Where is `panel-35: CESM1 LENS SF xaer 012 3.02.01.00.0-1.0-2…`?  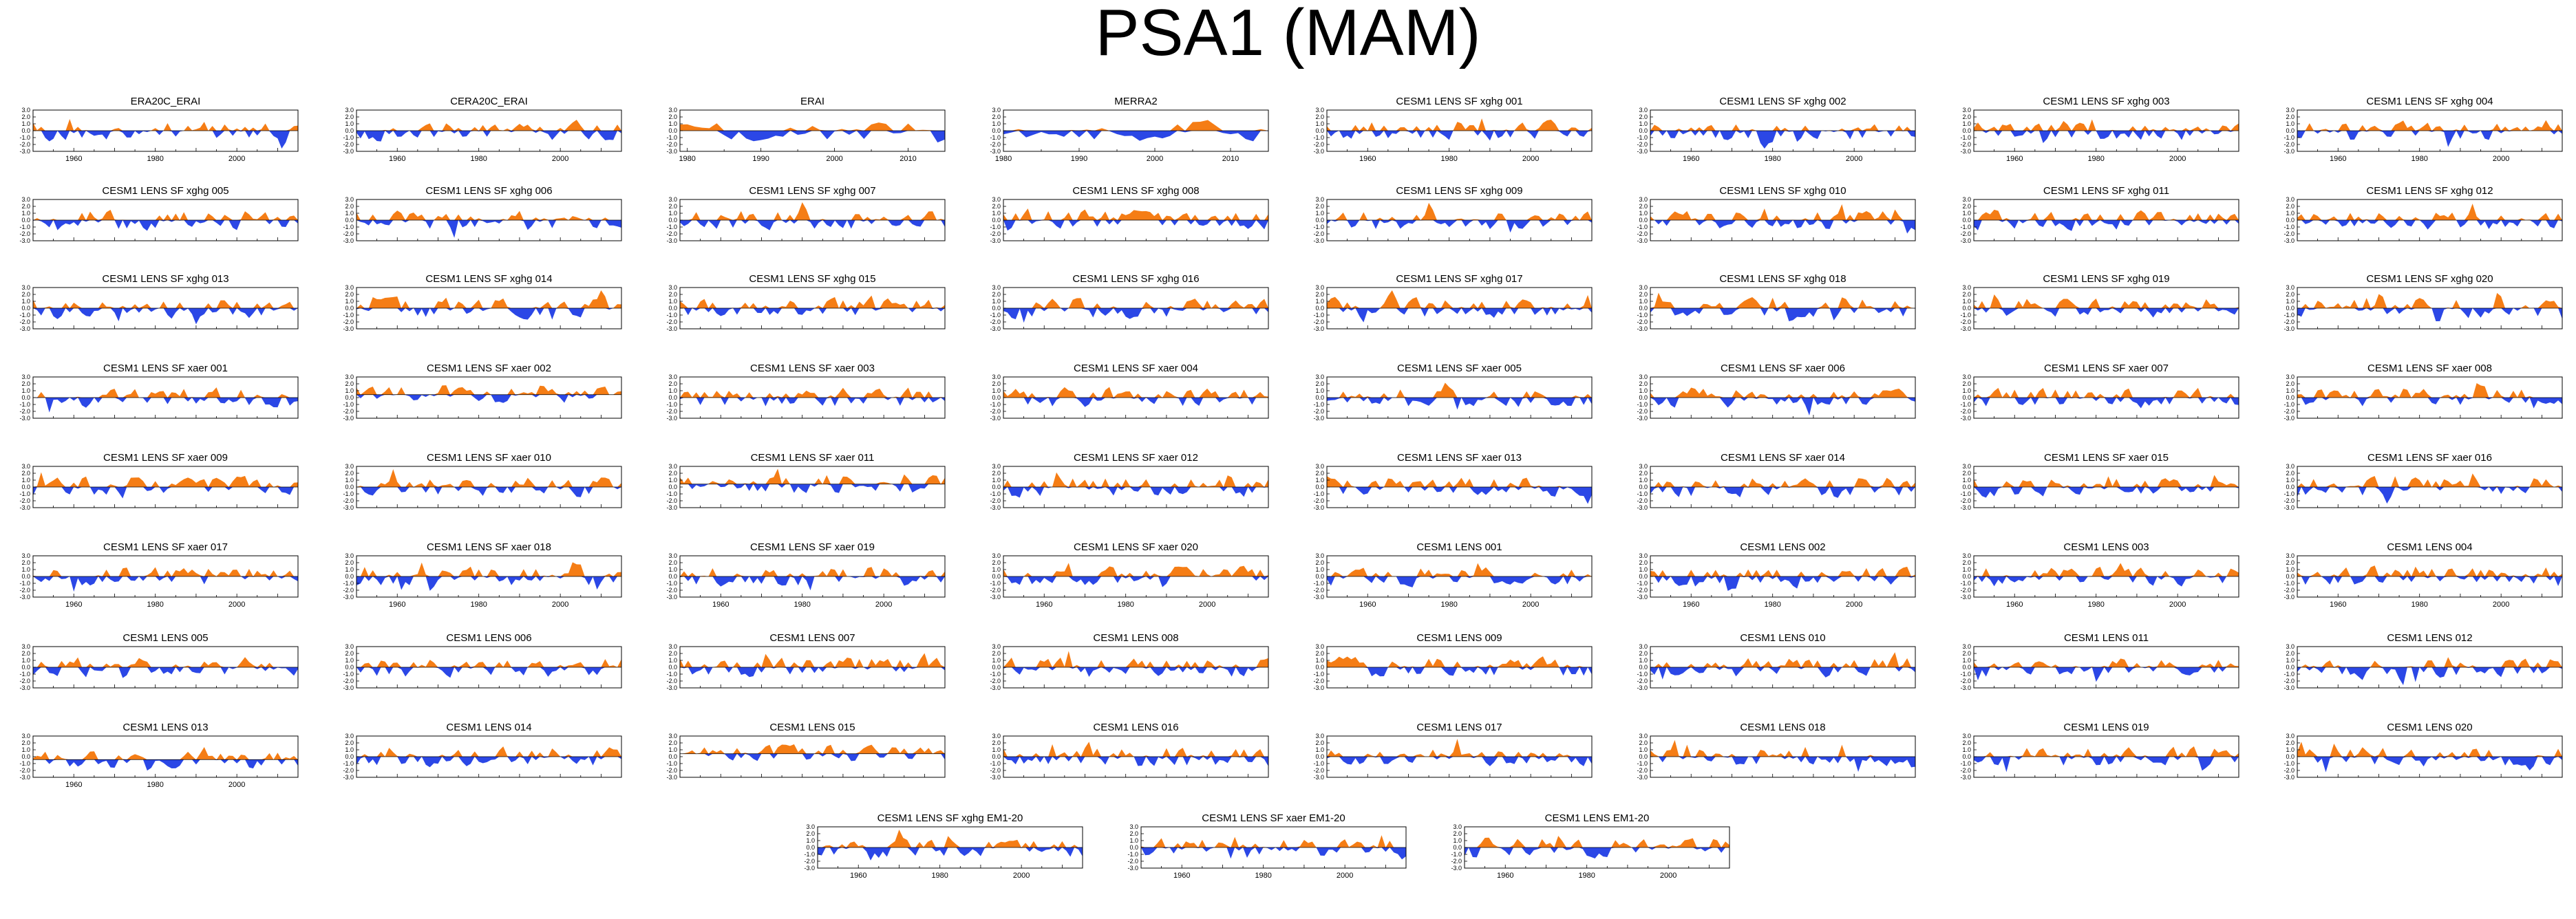
panel-35: CESM1 LENS SF xaer 012 3.02.01.00.0-1.0-2… is located at coordinates (1129, 481).